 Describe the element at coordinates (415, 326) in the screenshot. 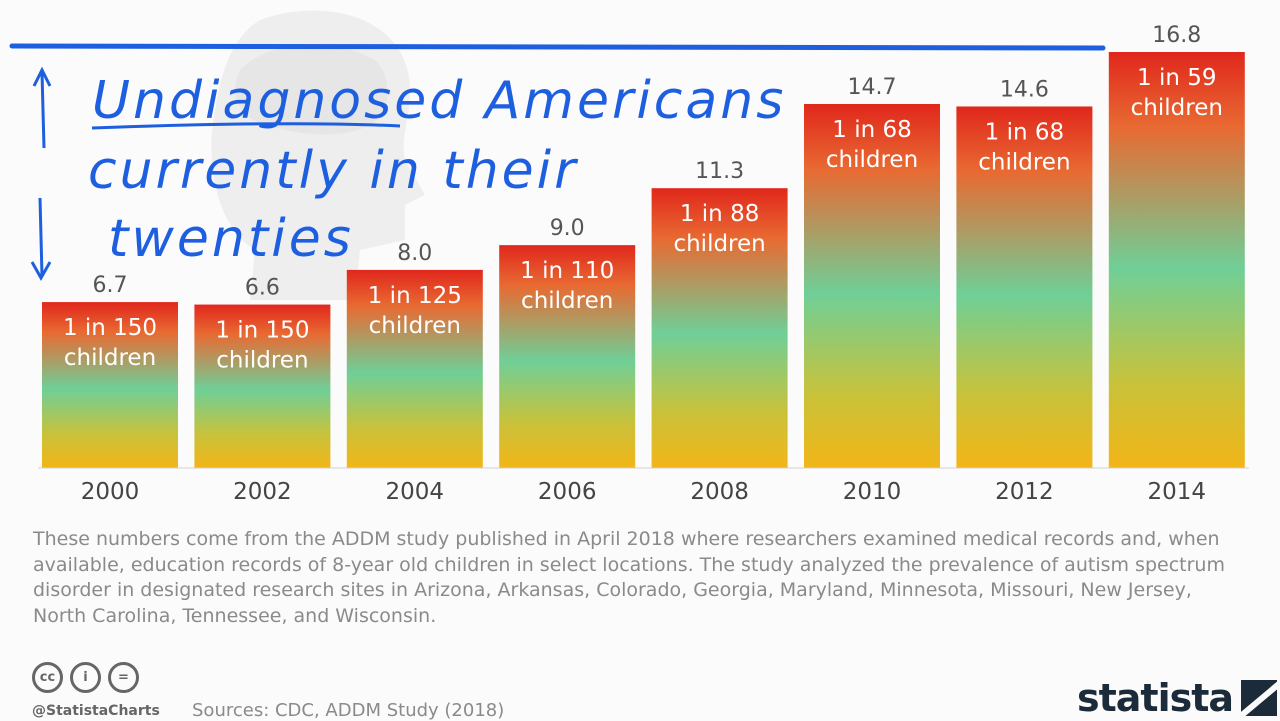

I see `bar-inner-label-2004-2: children` at that location.